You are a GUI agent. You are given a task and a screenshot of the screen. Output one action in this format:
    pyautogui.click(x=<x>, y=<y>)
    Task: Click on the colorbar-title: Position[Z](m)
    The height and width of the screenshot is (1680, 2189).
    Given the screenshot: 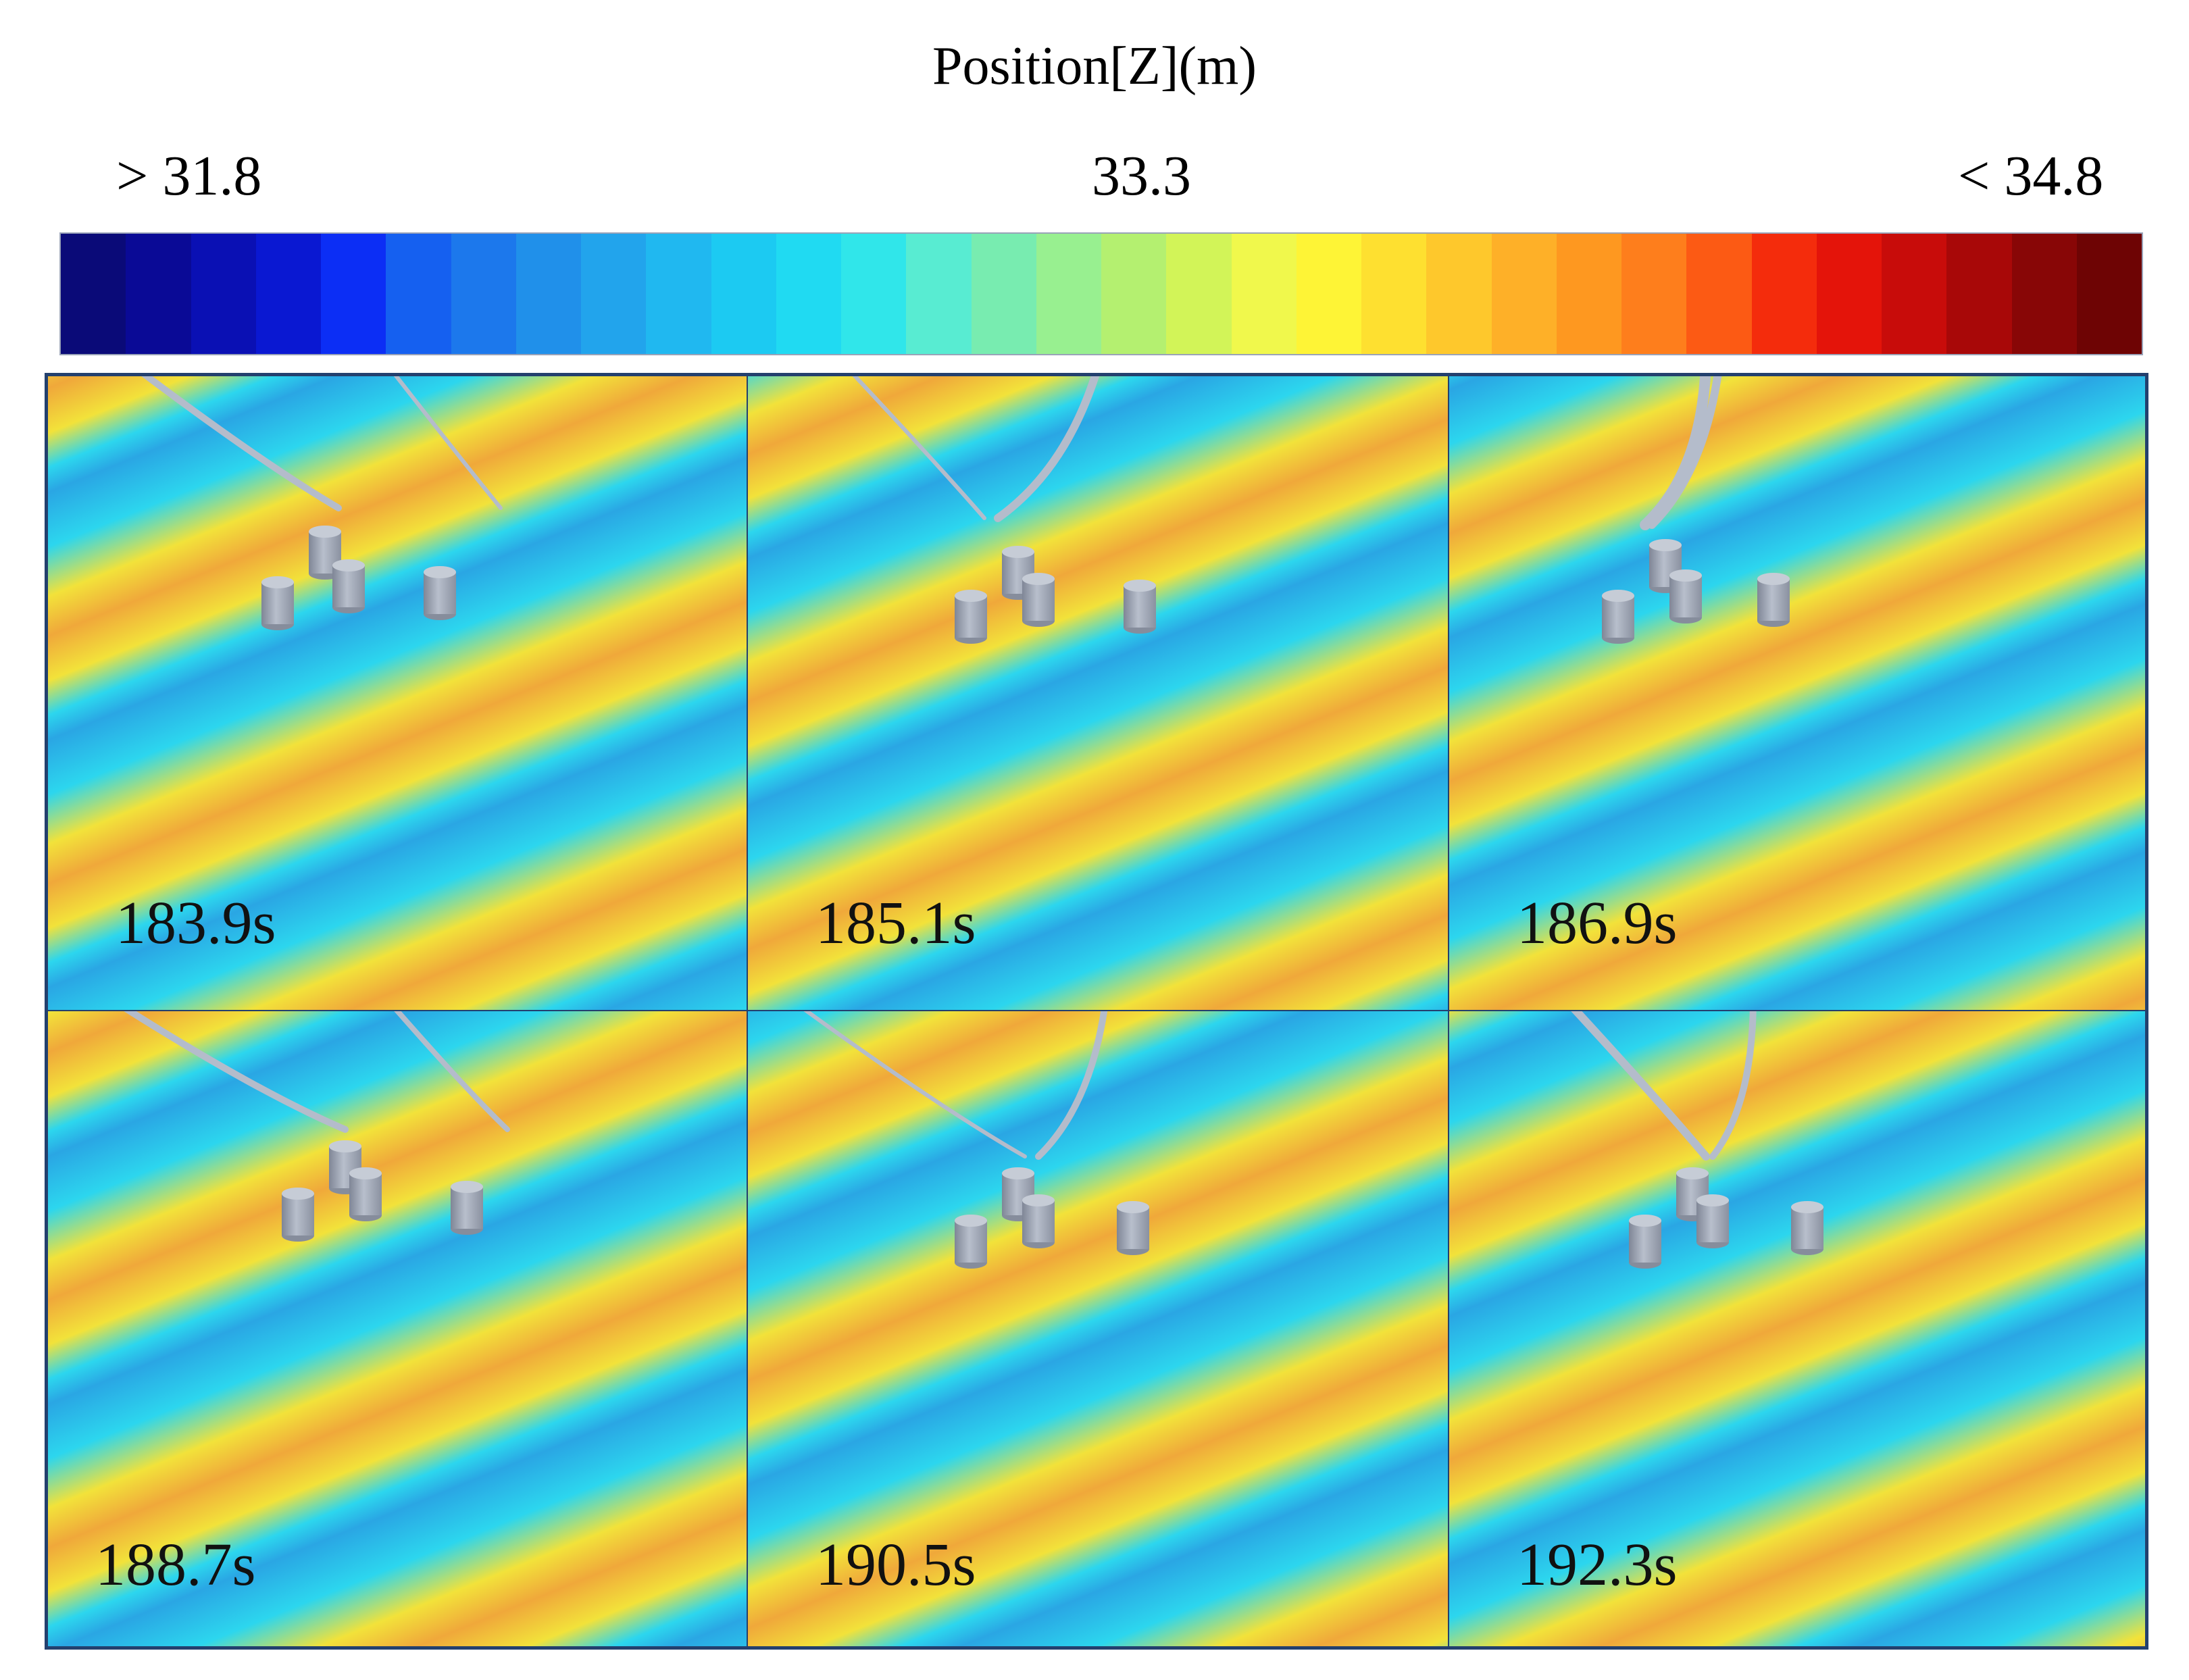 What is the action you would take?
    pyautogui.click(x=1094, y=66)
    